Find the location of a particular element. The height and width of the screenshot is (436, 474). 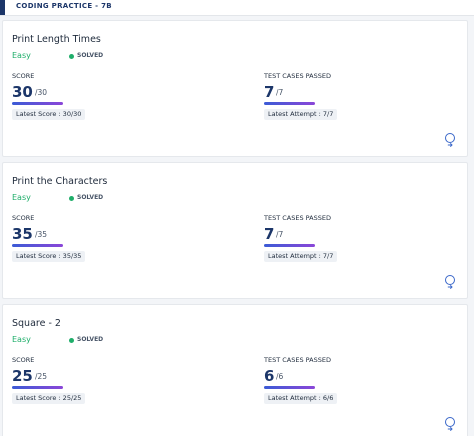

latest-score: Latest Score : 35/35 is located at coordinates (49, 256).